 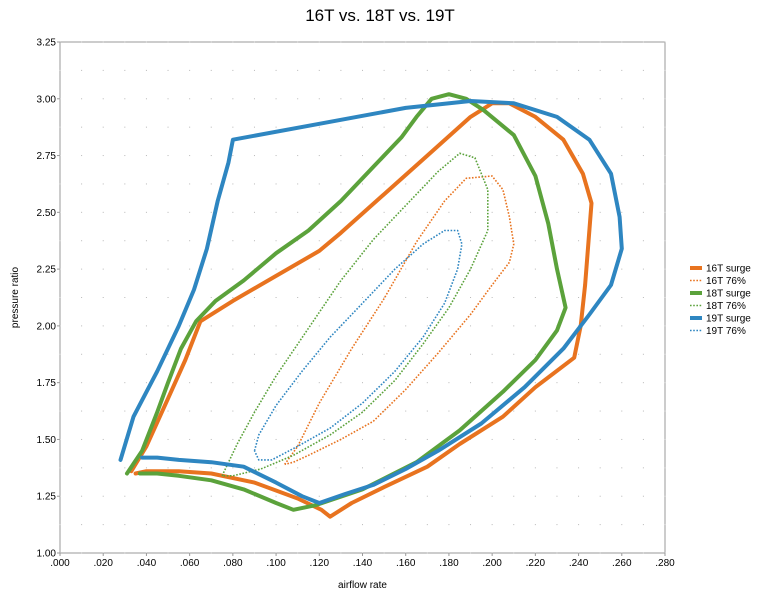 I want to click on y-tick-label: 3.25, so click(x=47, y=43).